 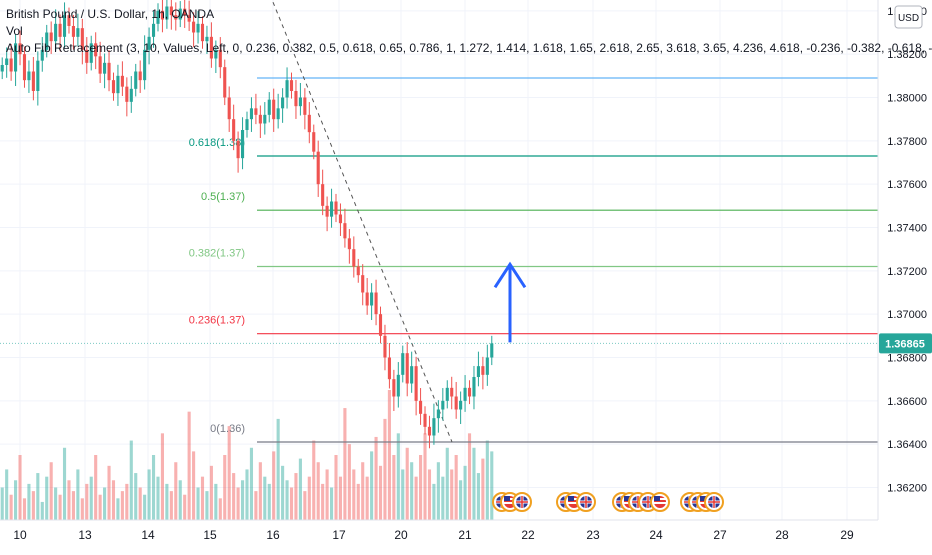 What do you see at coordinates (908, 17) in the screenshot?
I see `currency-badge: USD` at bounding box center [908, 17].